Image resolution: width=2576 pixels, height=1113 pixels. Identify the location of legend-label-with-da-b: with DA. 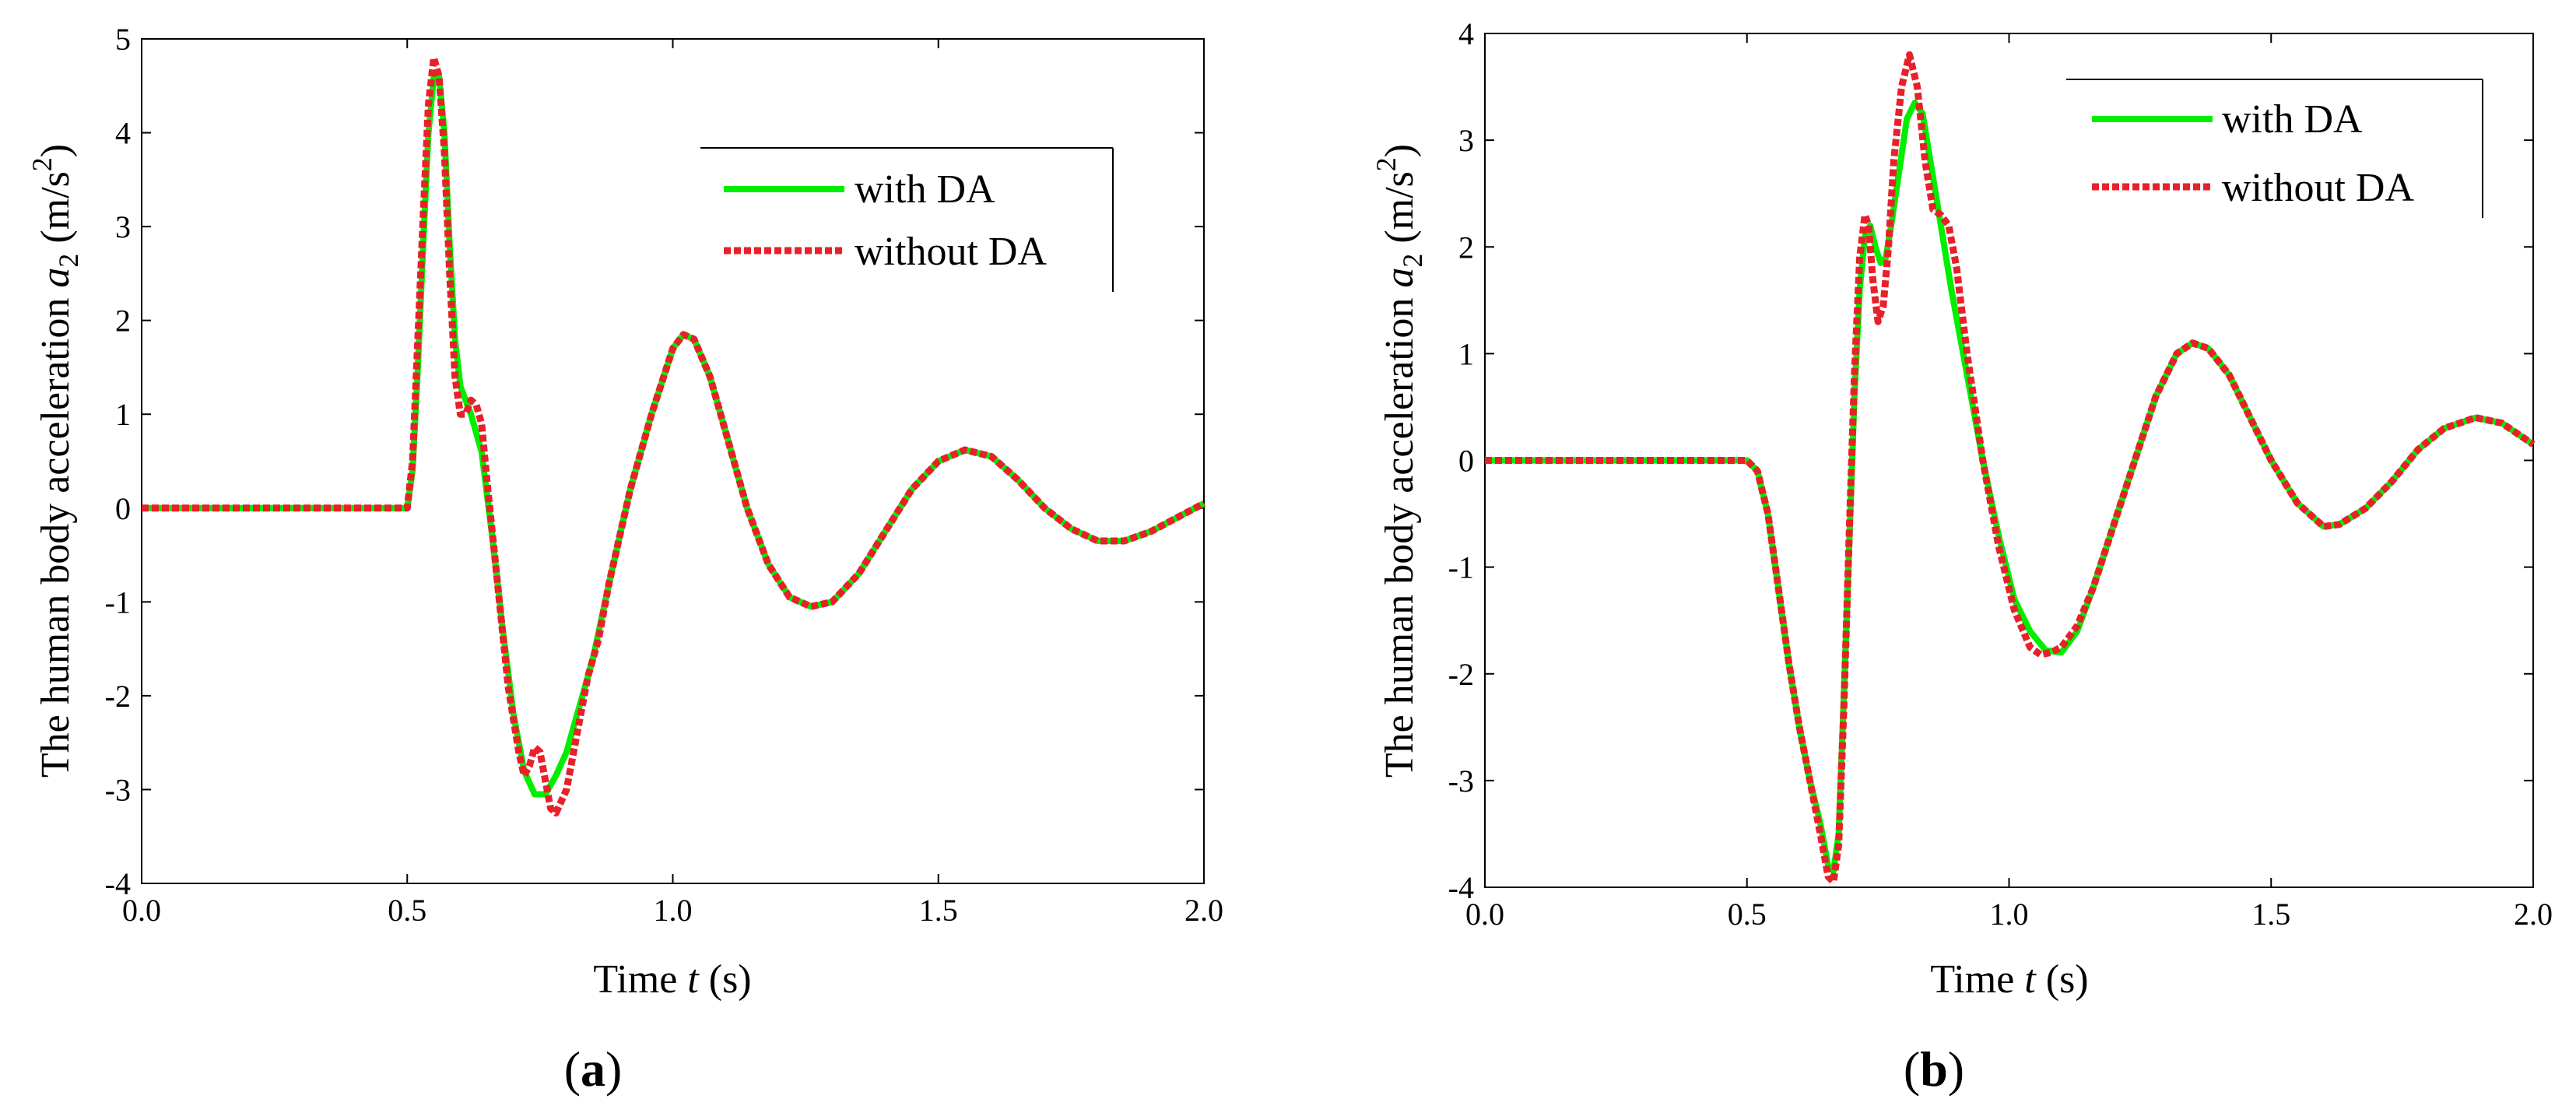
(2293, 119).